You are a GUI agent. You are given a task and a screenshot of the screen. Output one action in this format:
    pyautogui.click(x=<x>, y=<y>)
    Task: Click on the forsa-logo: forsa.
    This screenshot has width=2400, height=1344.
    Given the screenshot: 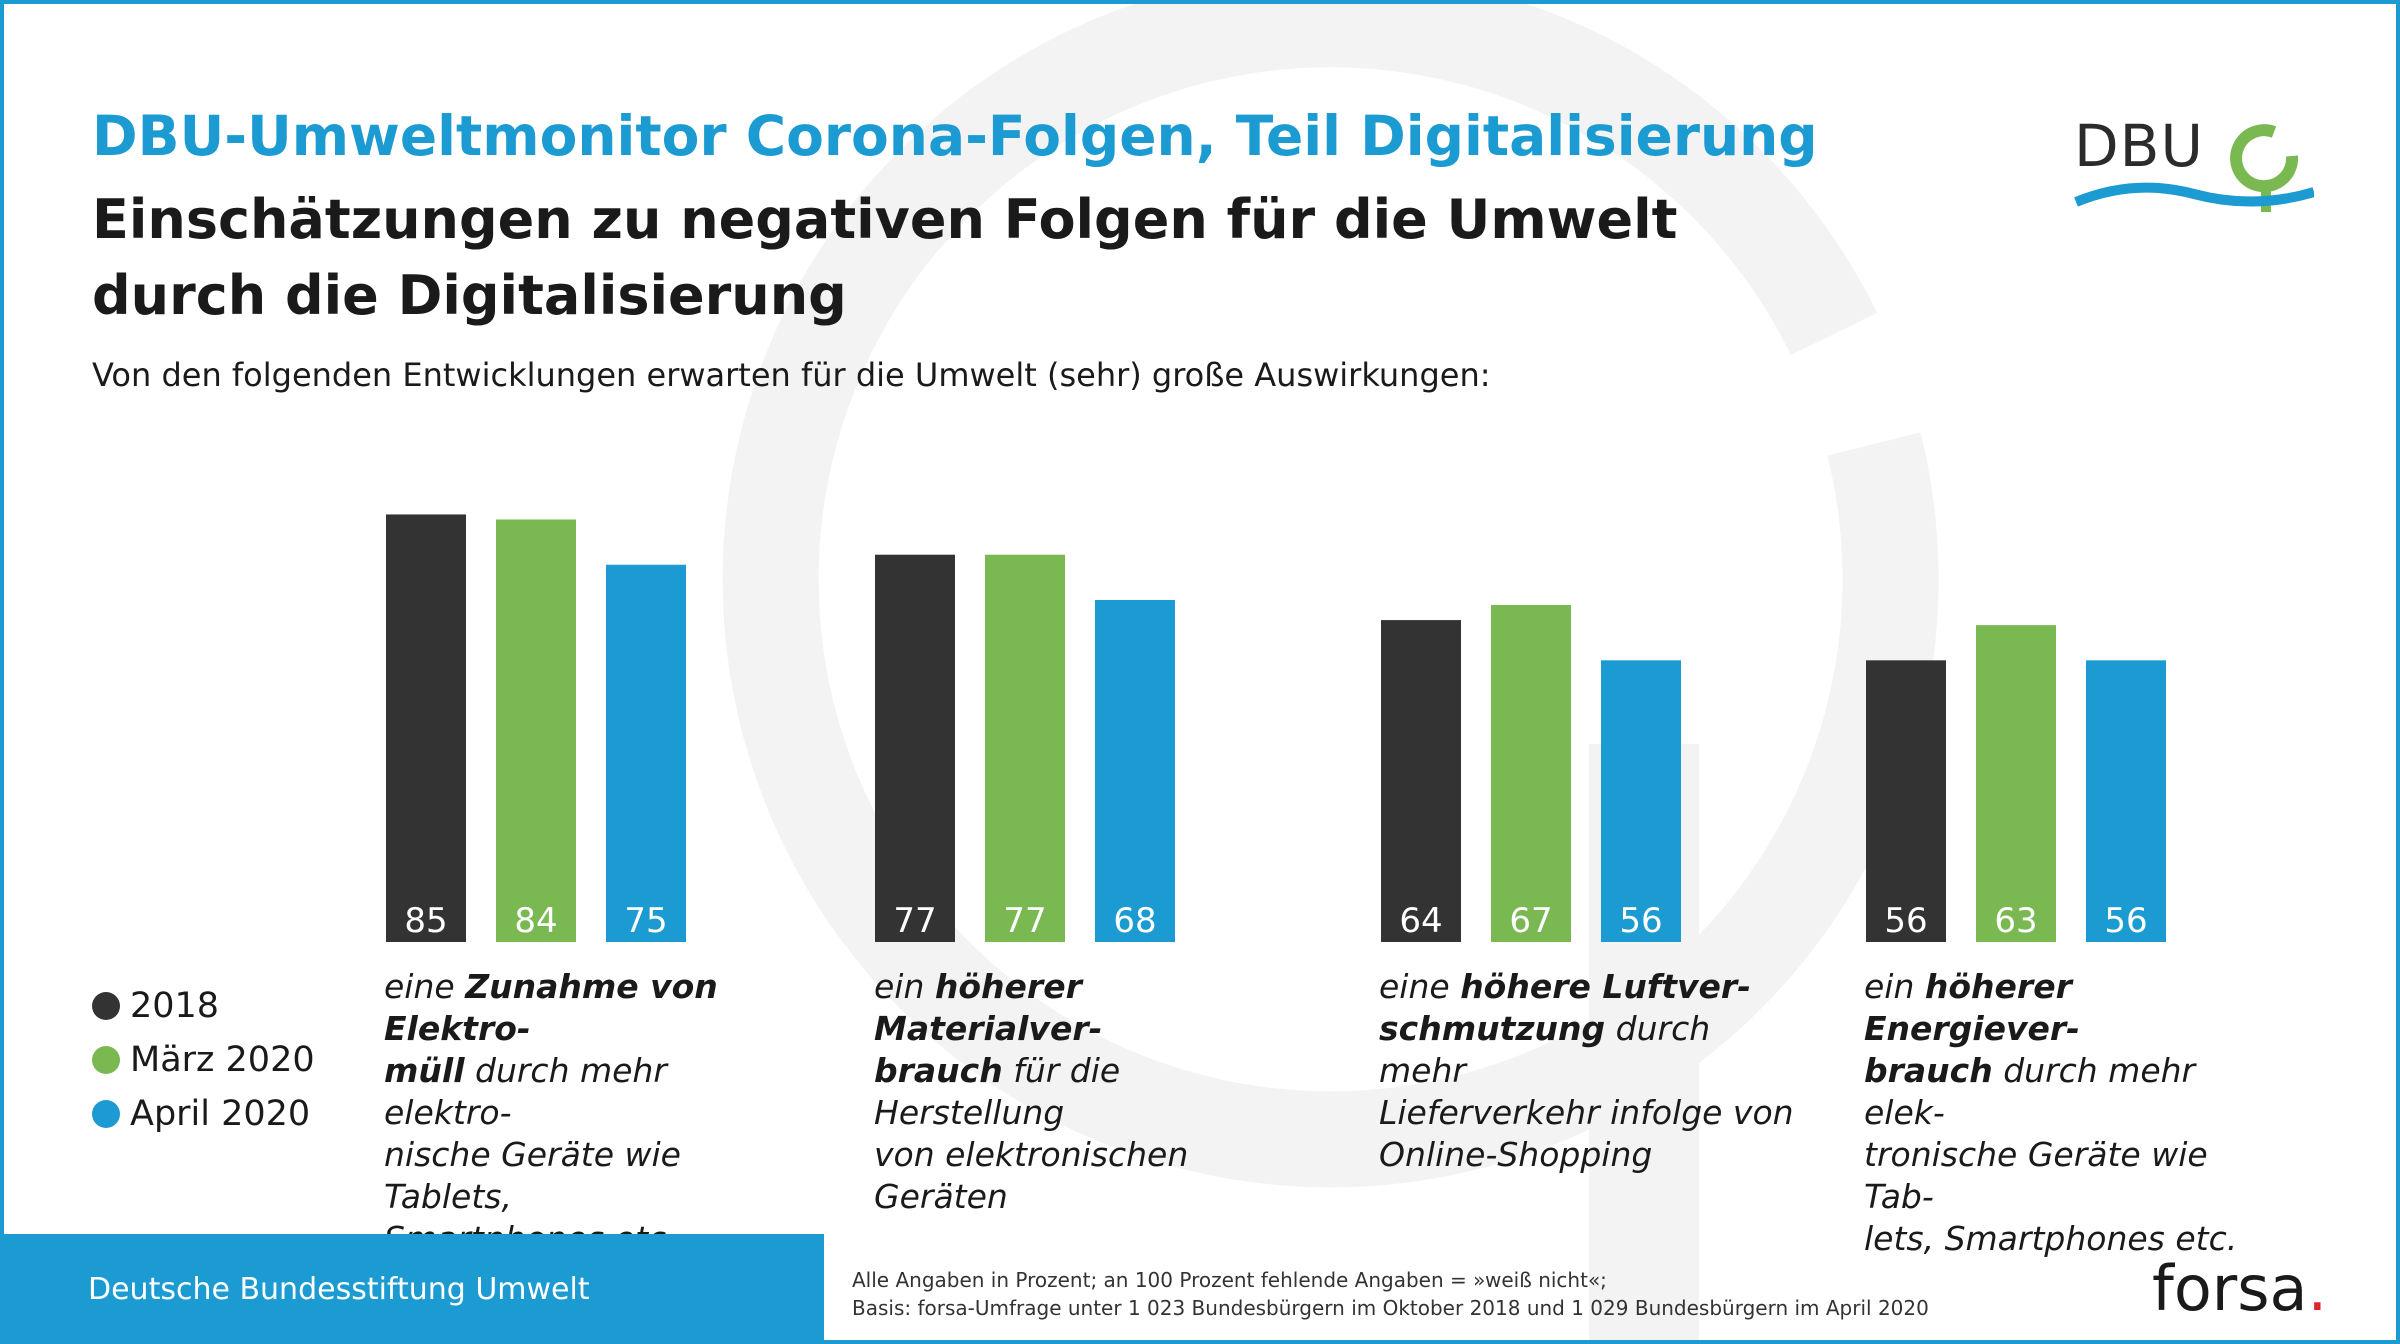 What is the action you would take?
    pyautogui.click(x=2239, y=1288)
    